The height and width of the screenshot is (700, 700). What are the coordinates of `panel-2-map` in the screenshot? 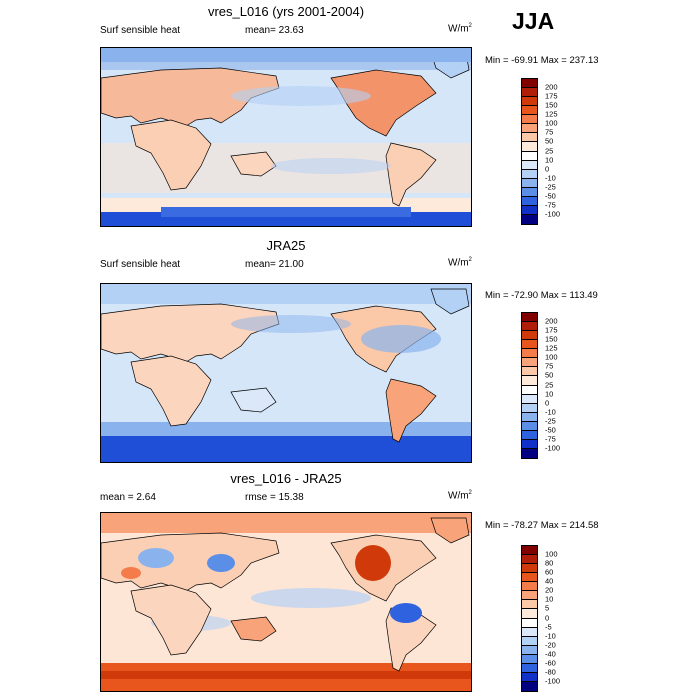 It's located at (286, 373).